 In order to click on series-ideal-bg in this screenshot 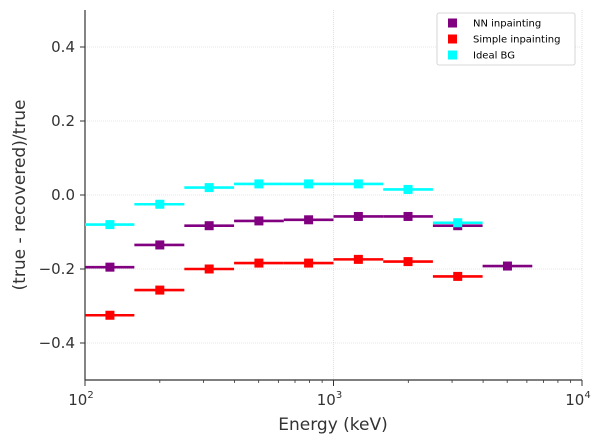, I will do `click(284, 204)`.